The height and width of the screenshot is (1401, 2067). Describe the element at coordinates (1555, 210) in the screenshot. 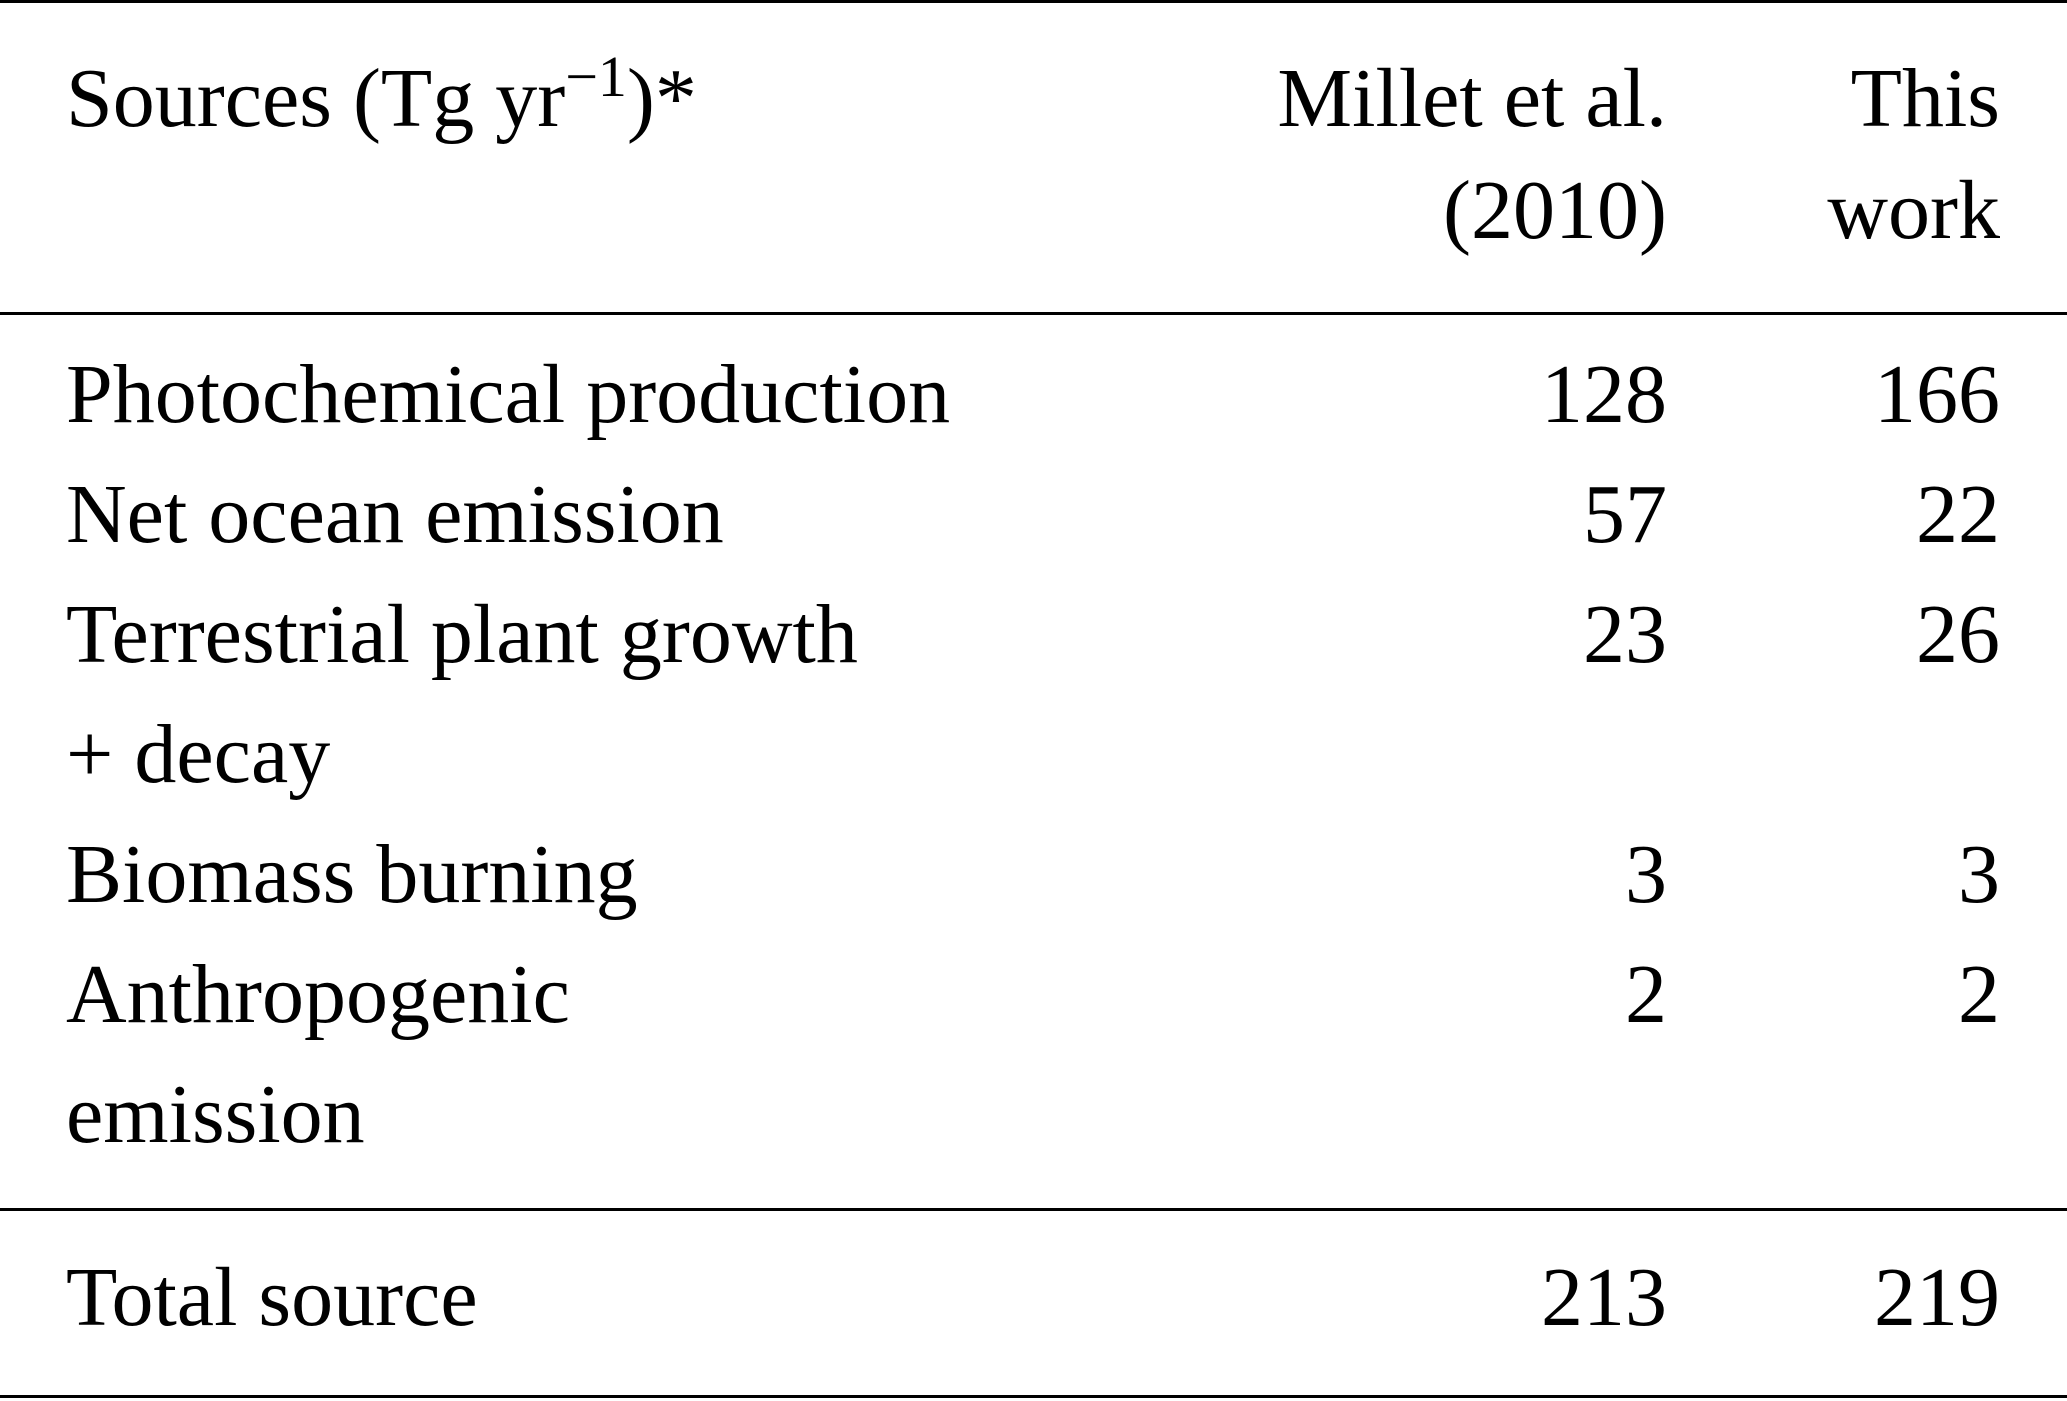

I see `column-header: (2010)` at that location.